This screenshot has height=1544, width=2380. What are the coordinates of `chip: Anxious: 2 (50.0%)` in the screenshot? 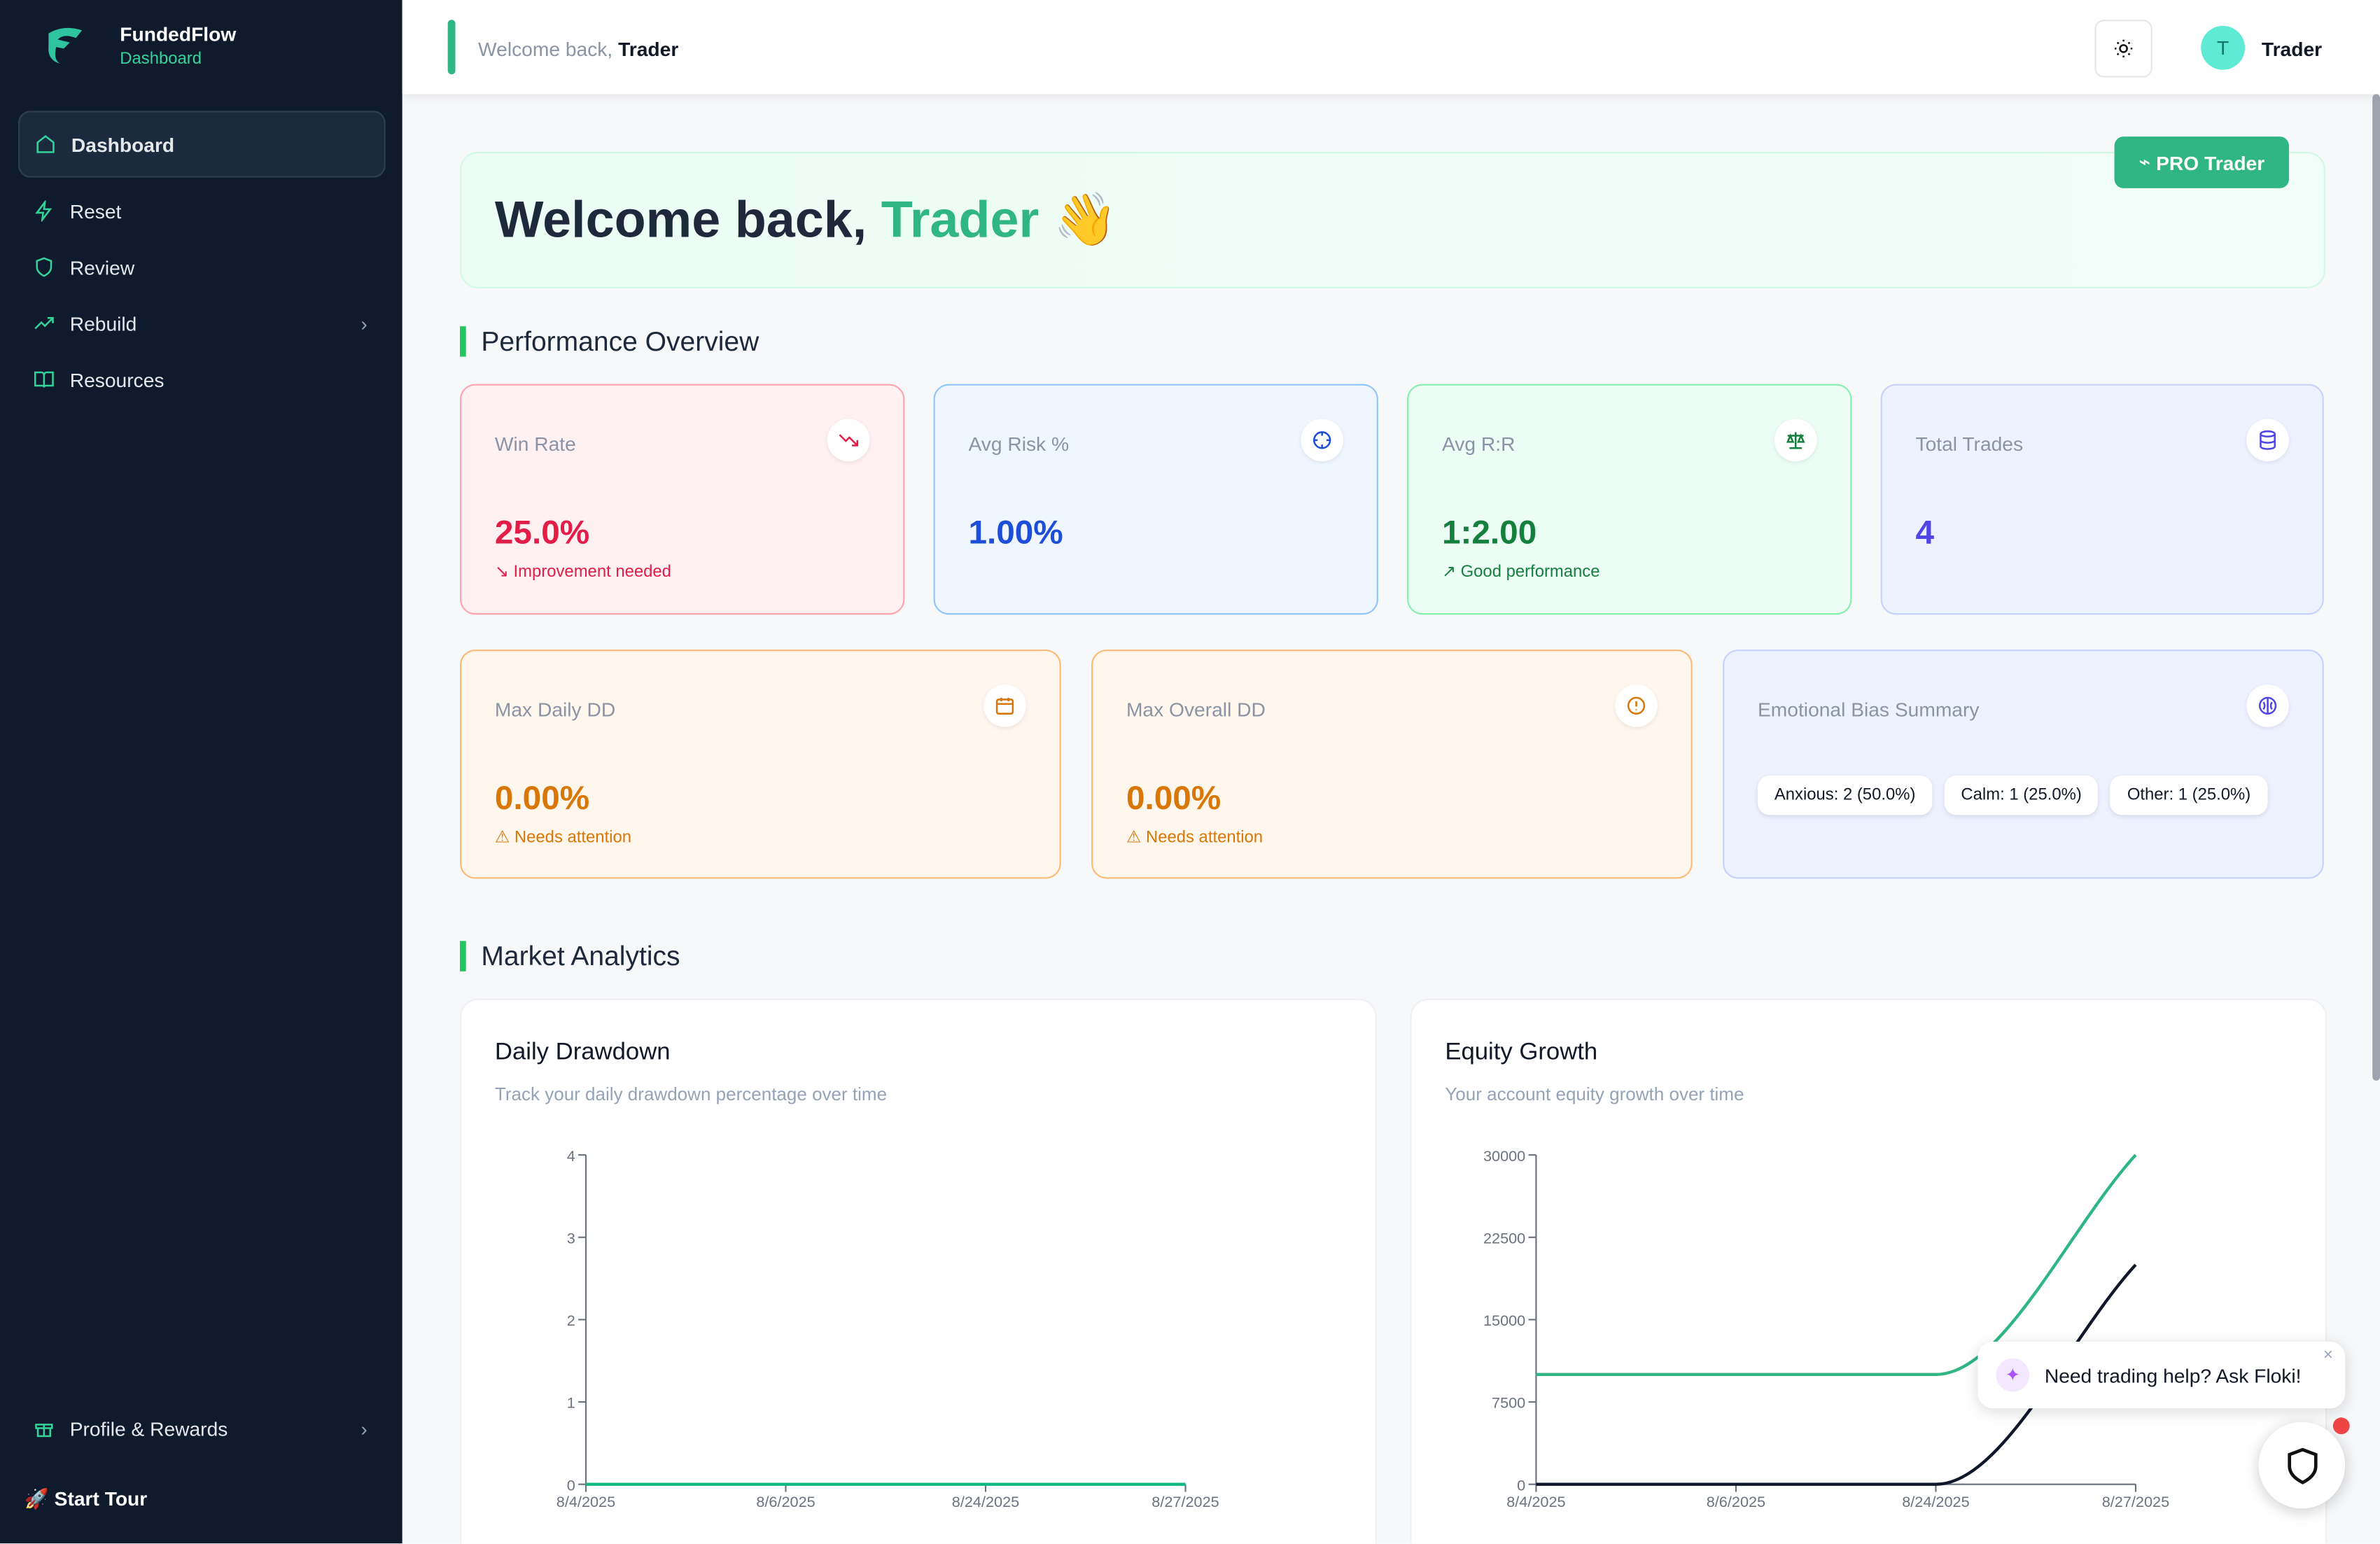 It's located at (1845, 795).